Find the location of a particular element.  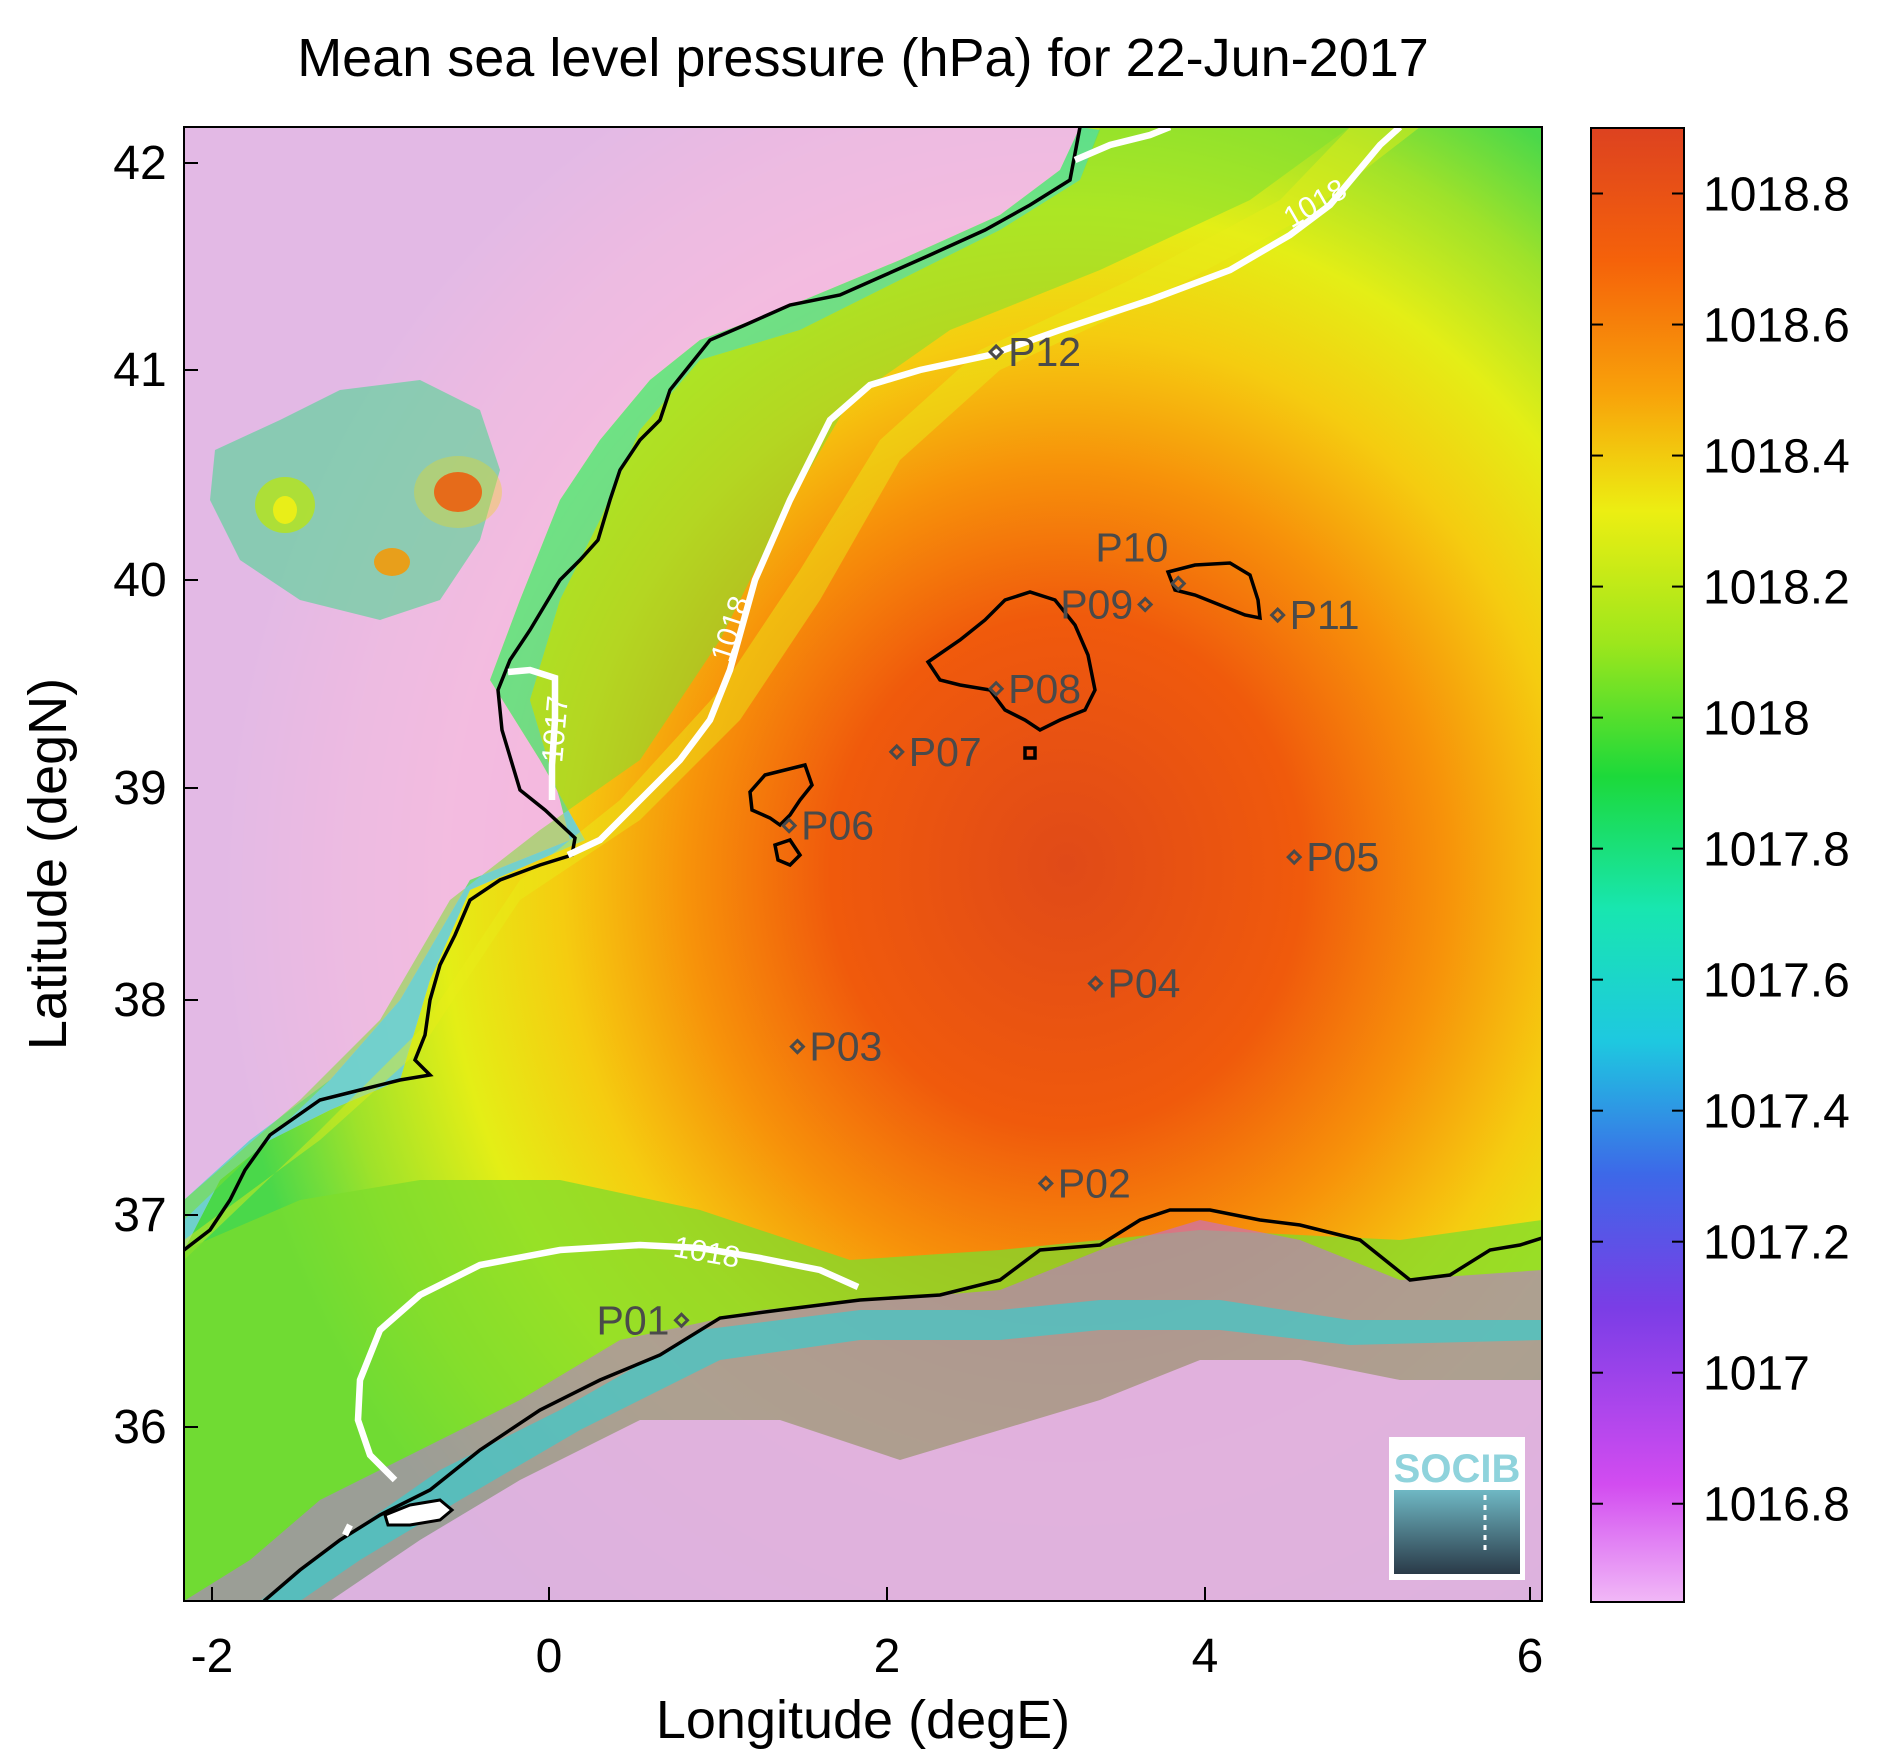

x-tick-label: 2 is located at coordinates (887, 1656).